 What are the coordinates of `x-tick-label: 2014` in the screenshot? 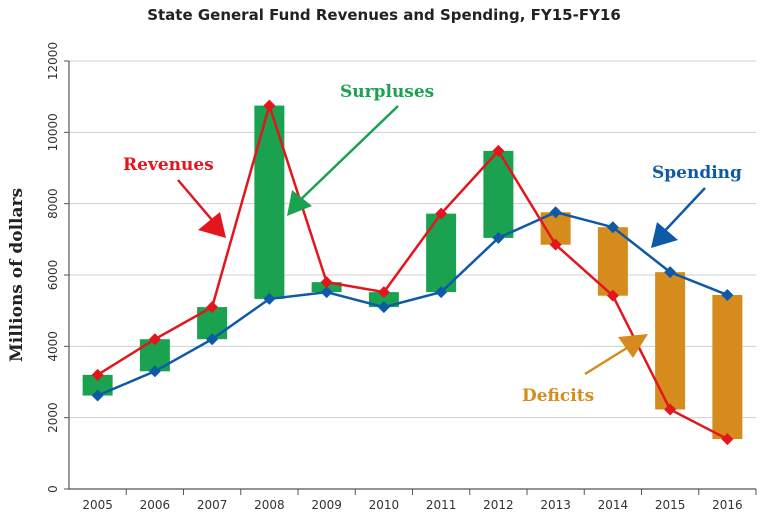 It's located at (613, 505).